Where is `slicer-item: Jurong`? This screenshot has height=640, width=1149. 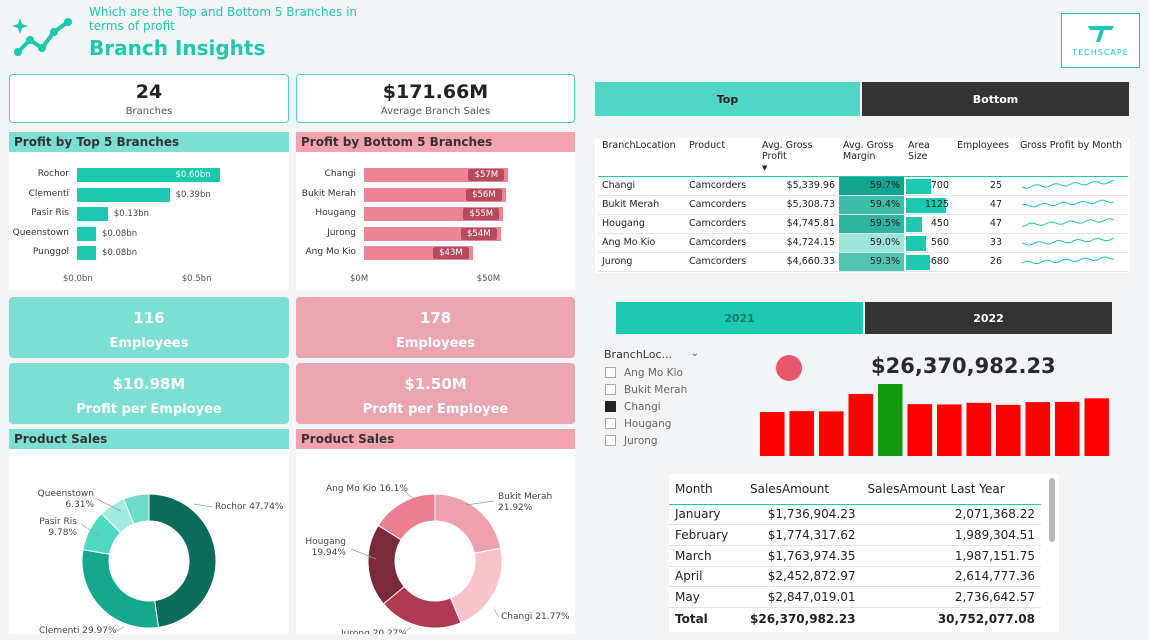 slicer-item: Jurong is located at coordinates (655, 440).